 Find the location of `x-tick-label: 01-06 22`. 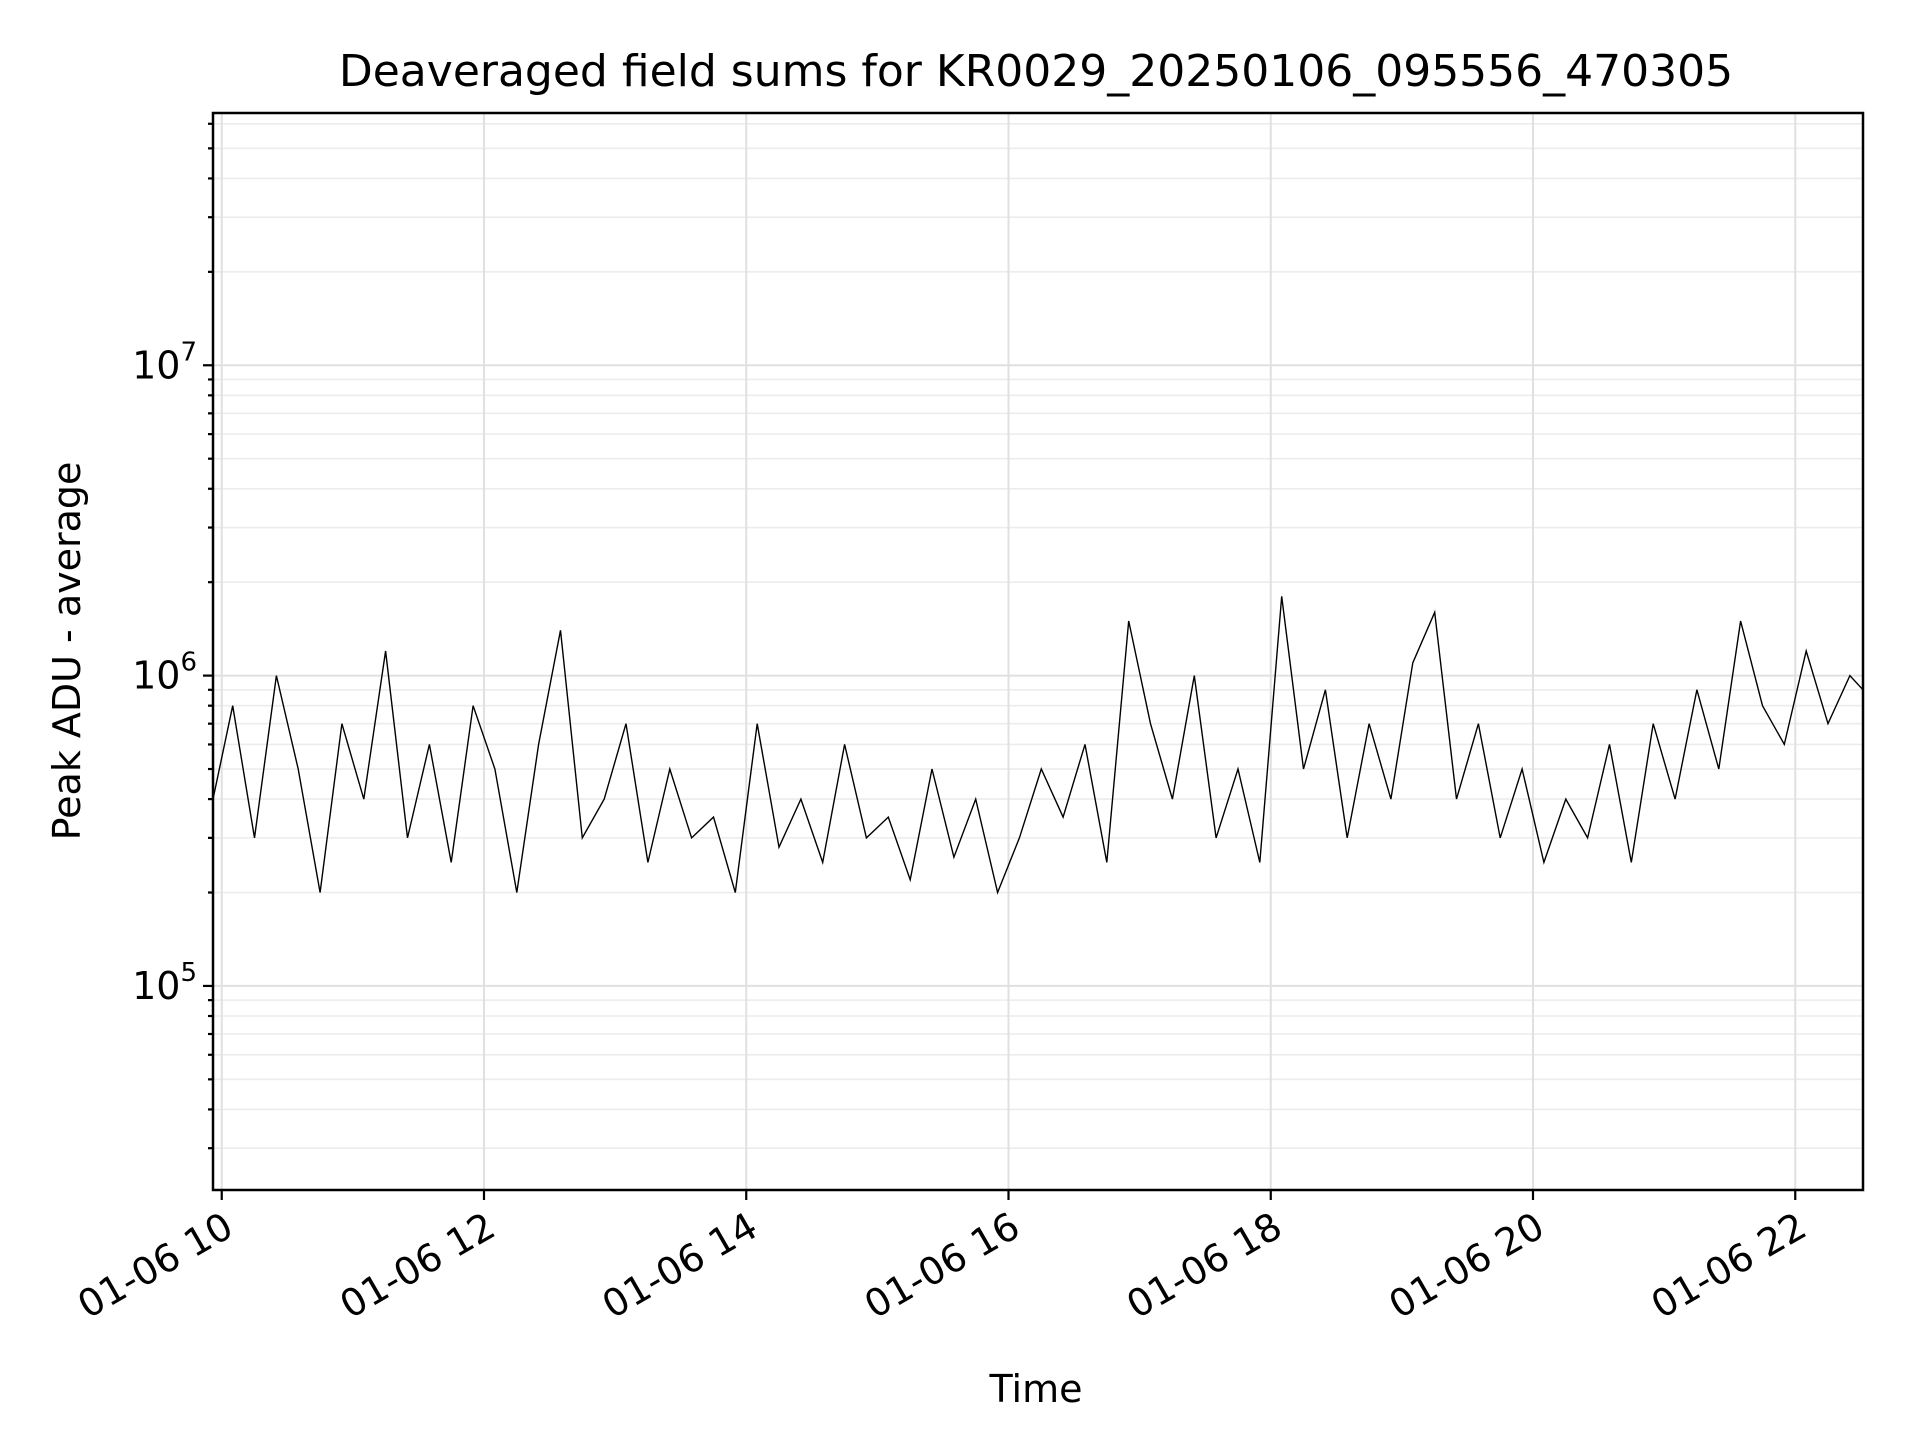

x-tick-label: 01-06 22 is located at coordinates (1729, 1266).